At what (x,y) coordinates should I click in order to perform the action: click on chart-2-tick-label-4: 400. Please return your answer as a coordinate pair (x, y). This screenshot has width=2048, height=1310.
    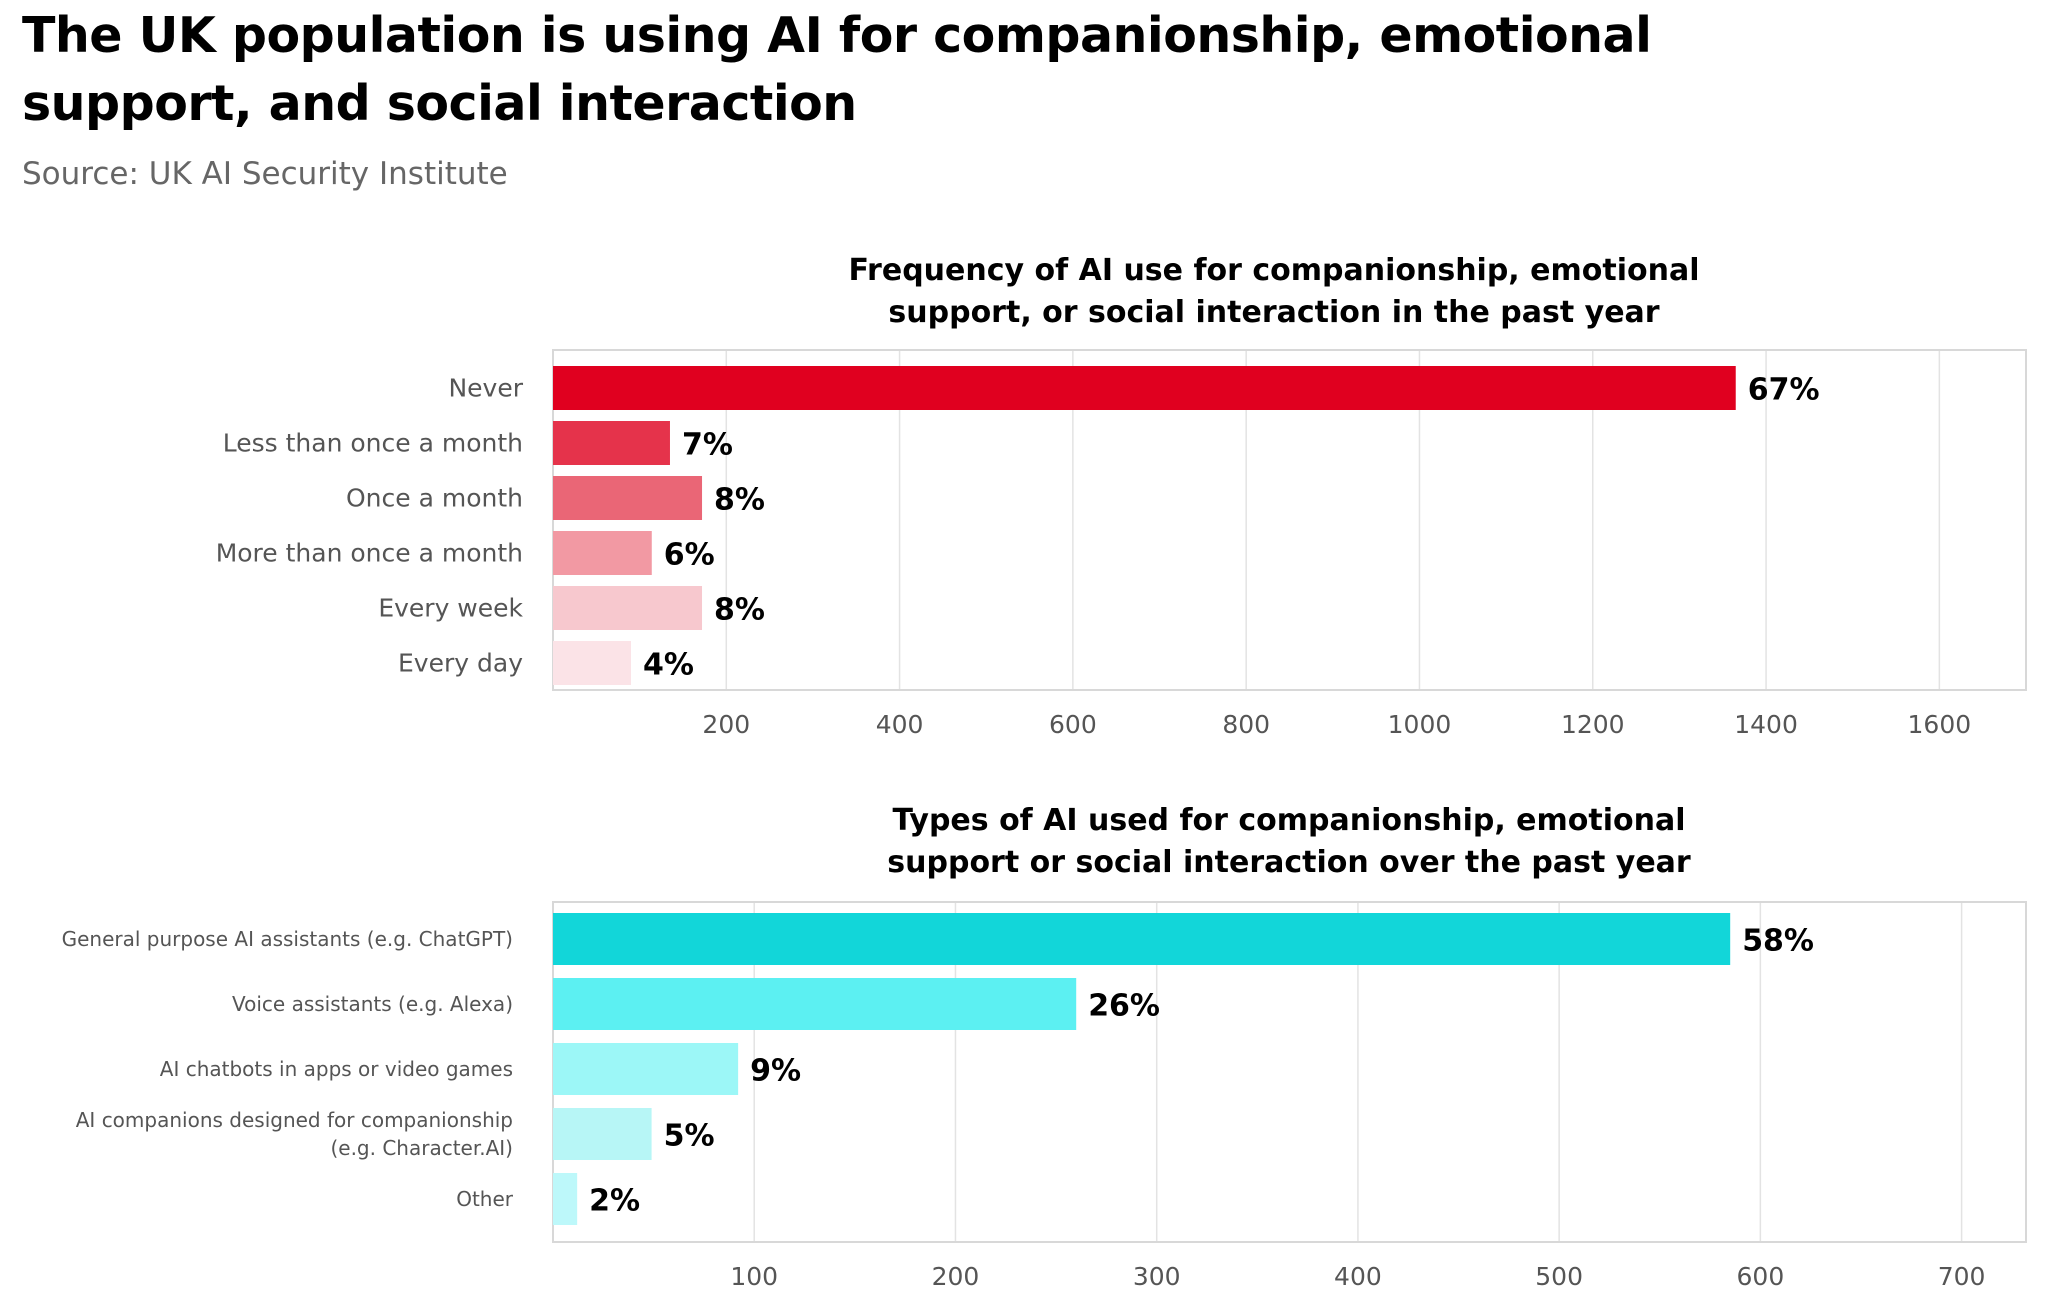
    Looking at the image, I should click on (1358, 1276).